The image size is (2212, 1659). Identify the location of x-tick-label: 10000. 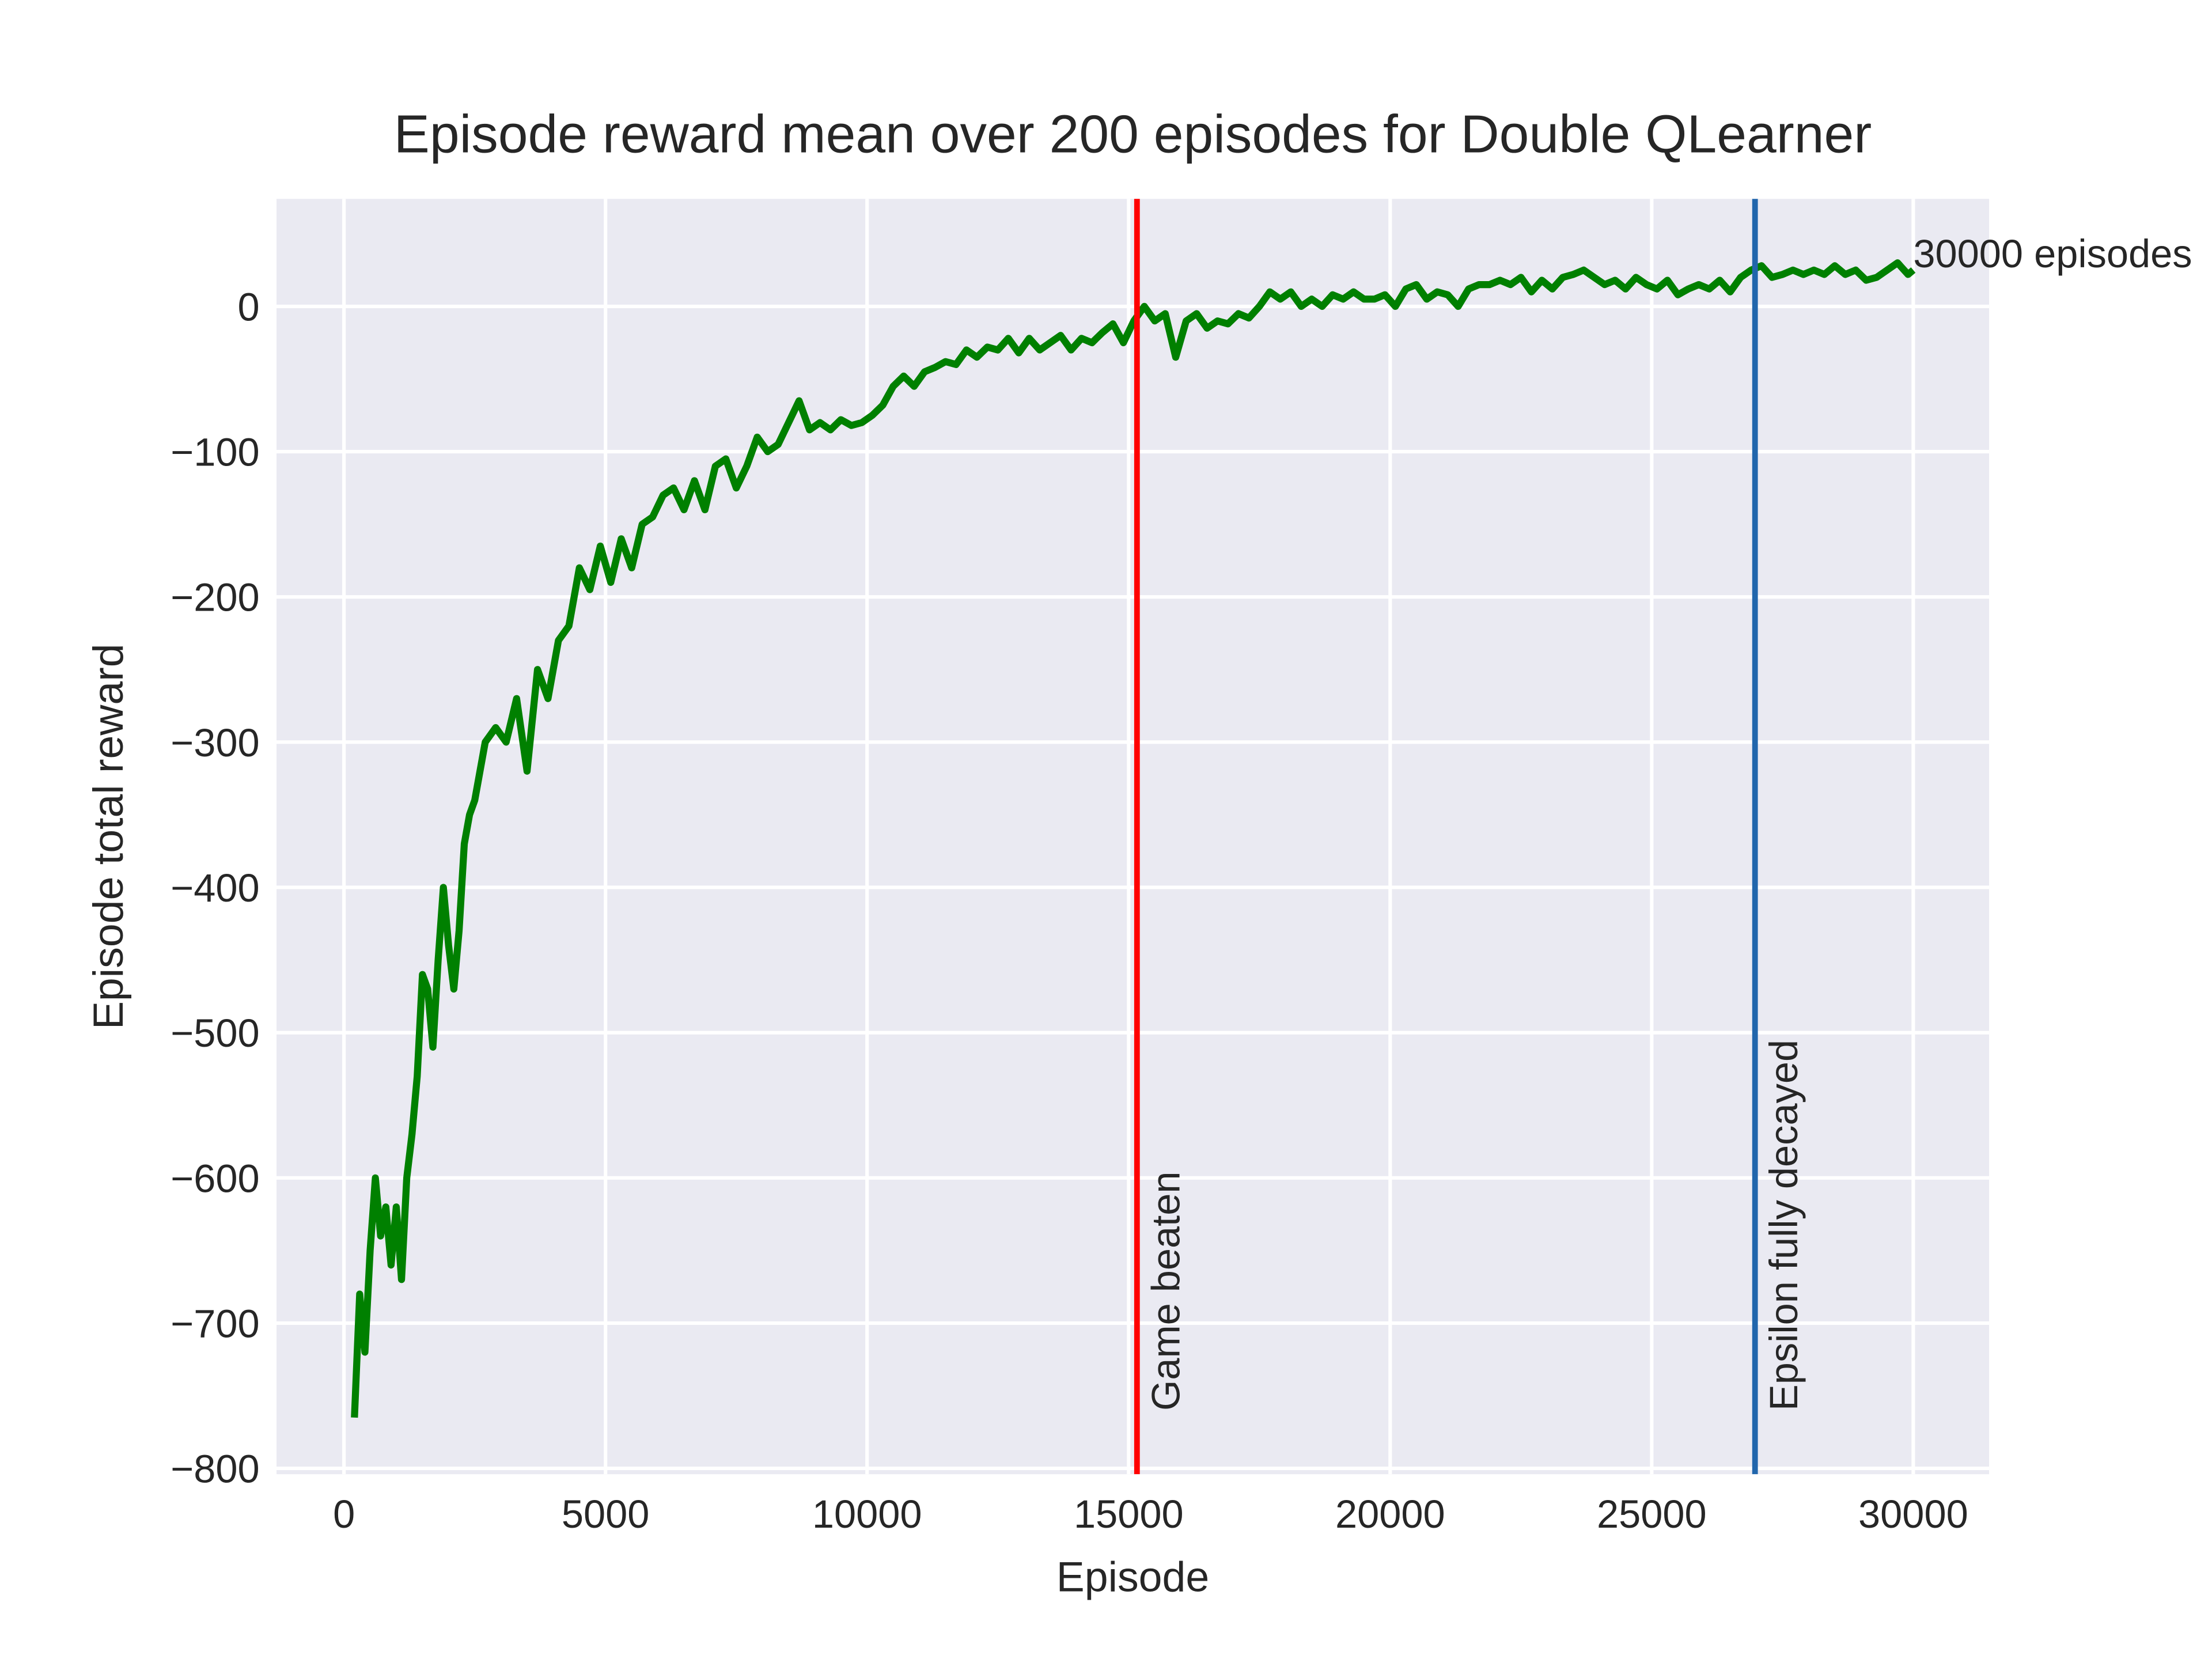
(867, 1514).